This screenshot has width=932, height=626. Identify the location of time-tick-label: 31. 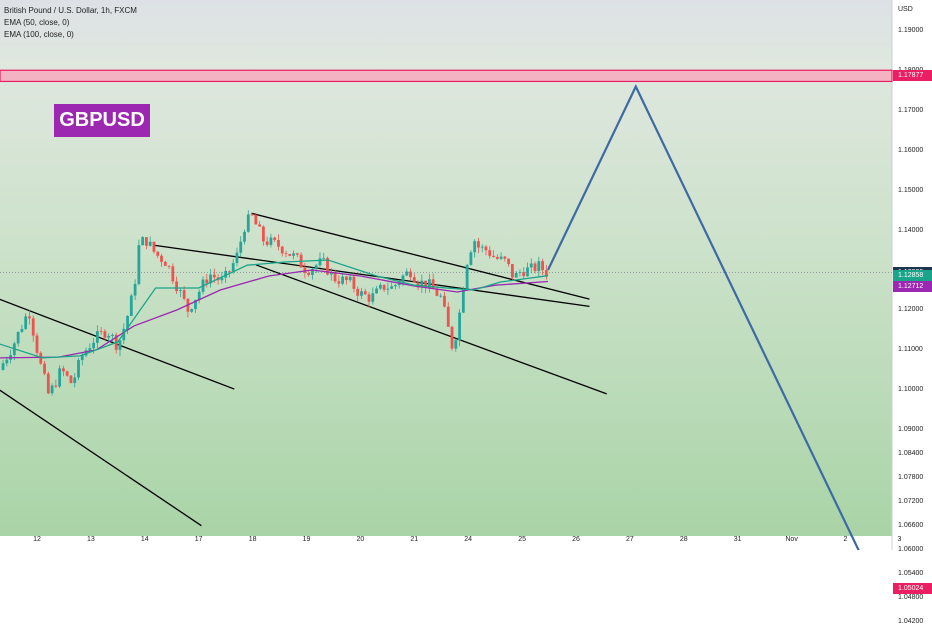
(737, 539).